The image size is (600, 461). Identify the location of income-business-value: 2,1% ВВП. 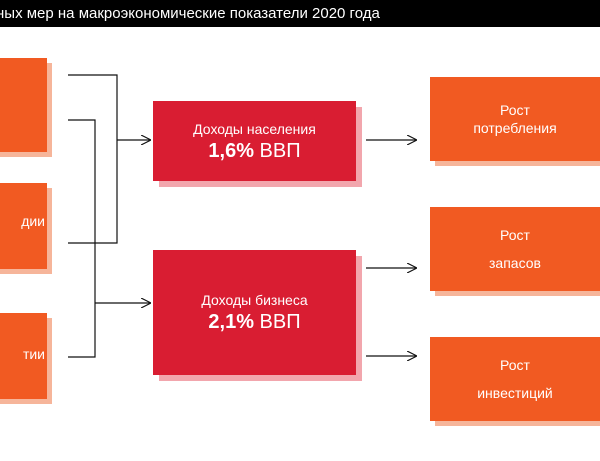
(254, 322).